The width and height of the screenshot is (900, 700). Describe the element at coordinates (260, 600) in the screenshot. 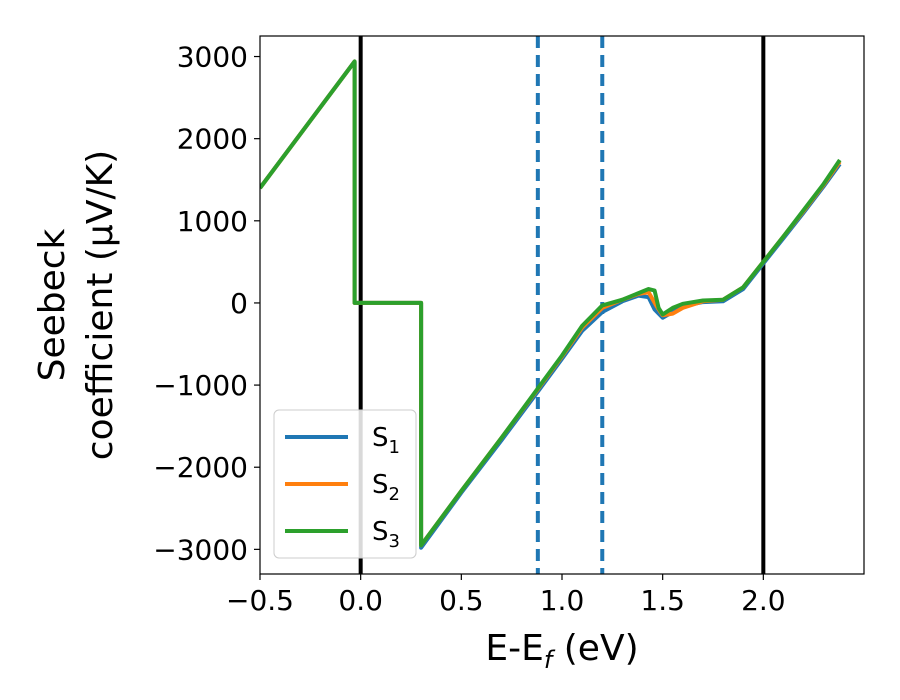

I see `x-tick-label: −0.5` at that location.